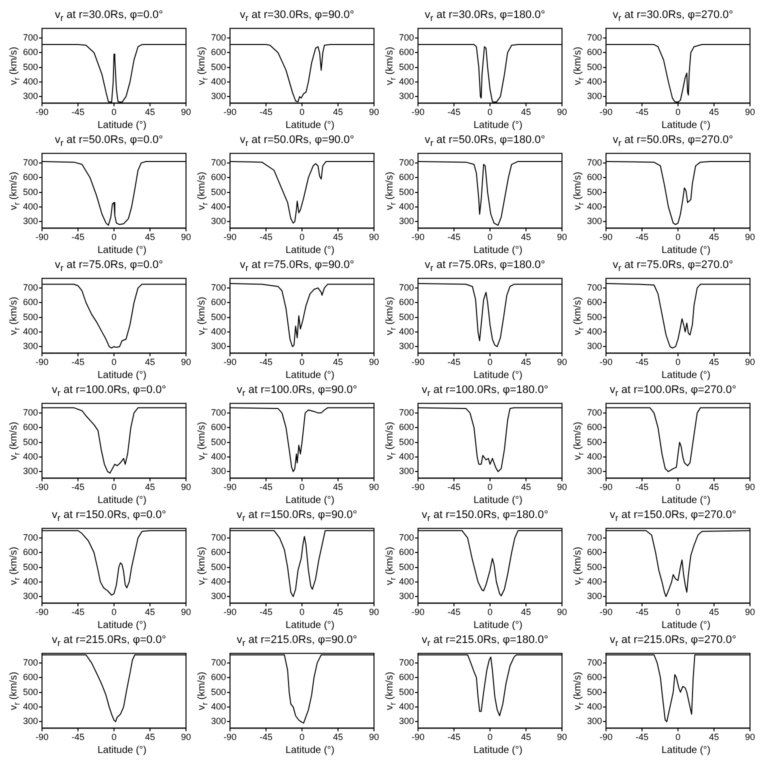 This screenshot has width=768, height=768. Describe the element at coordinates (485, 516) in the screenshot. I see `chart-title: v$_{r}$ at r=150.0Rs, φ=180.0°` at that location.